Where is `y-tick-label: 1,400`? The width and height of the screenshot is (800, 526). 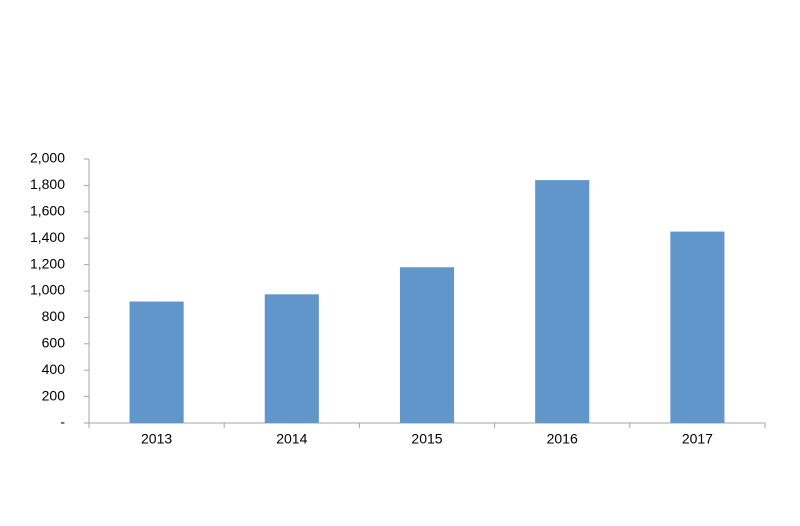 y-tick-label: 1,400 is located at coordinates (47, 237).